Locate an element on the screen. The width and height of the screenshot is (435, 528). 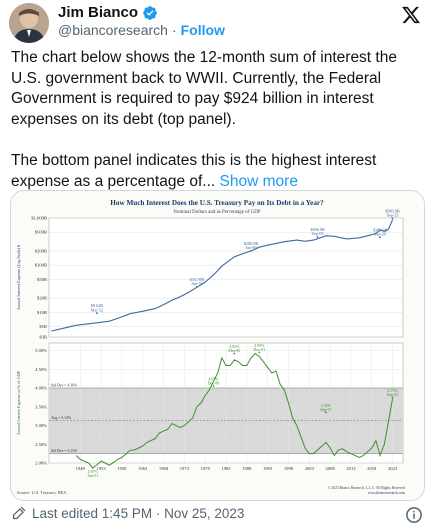
author-name: Jim Bianco is located at coordinates (98, 12).